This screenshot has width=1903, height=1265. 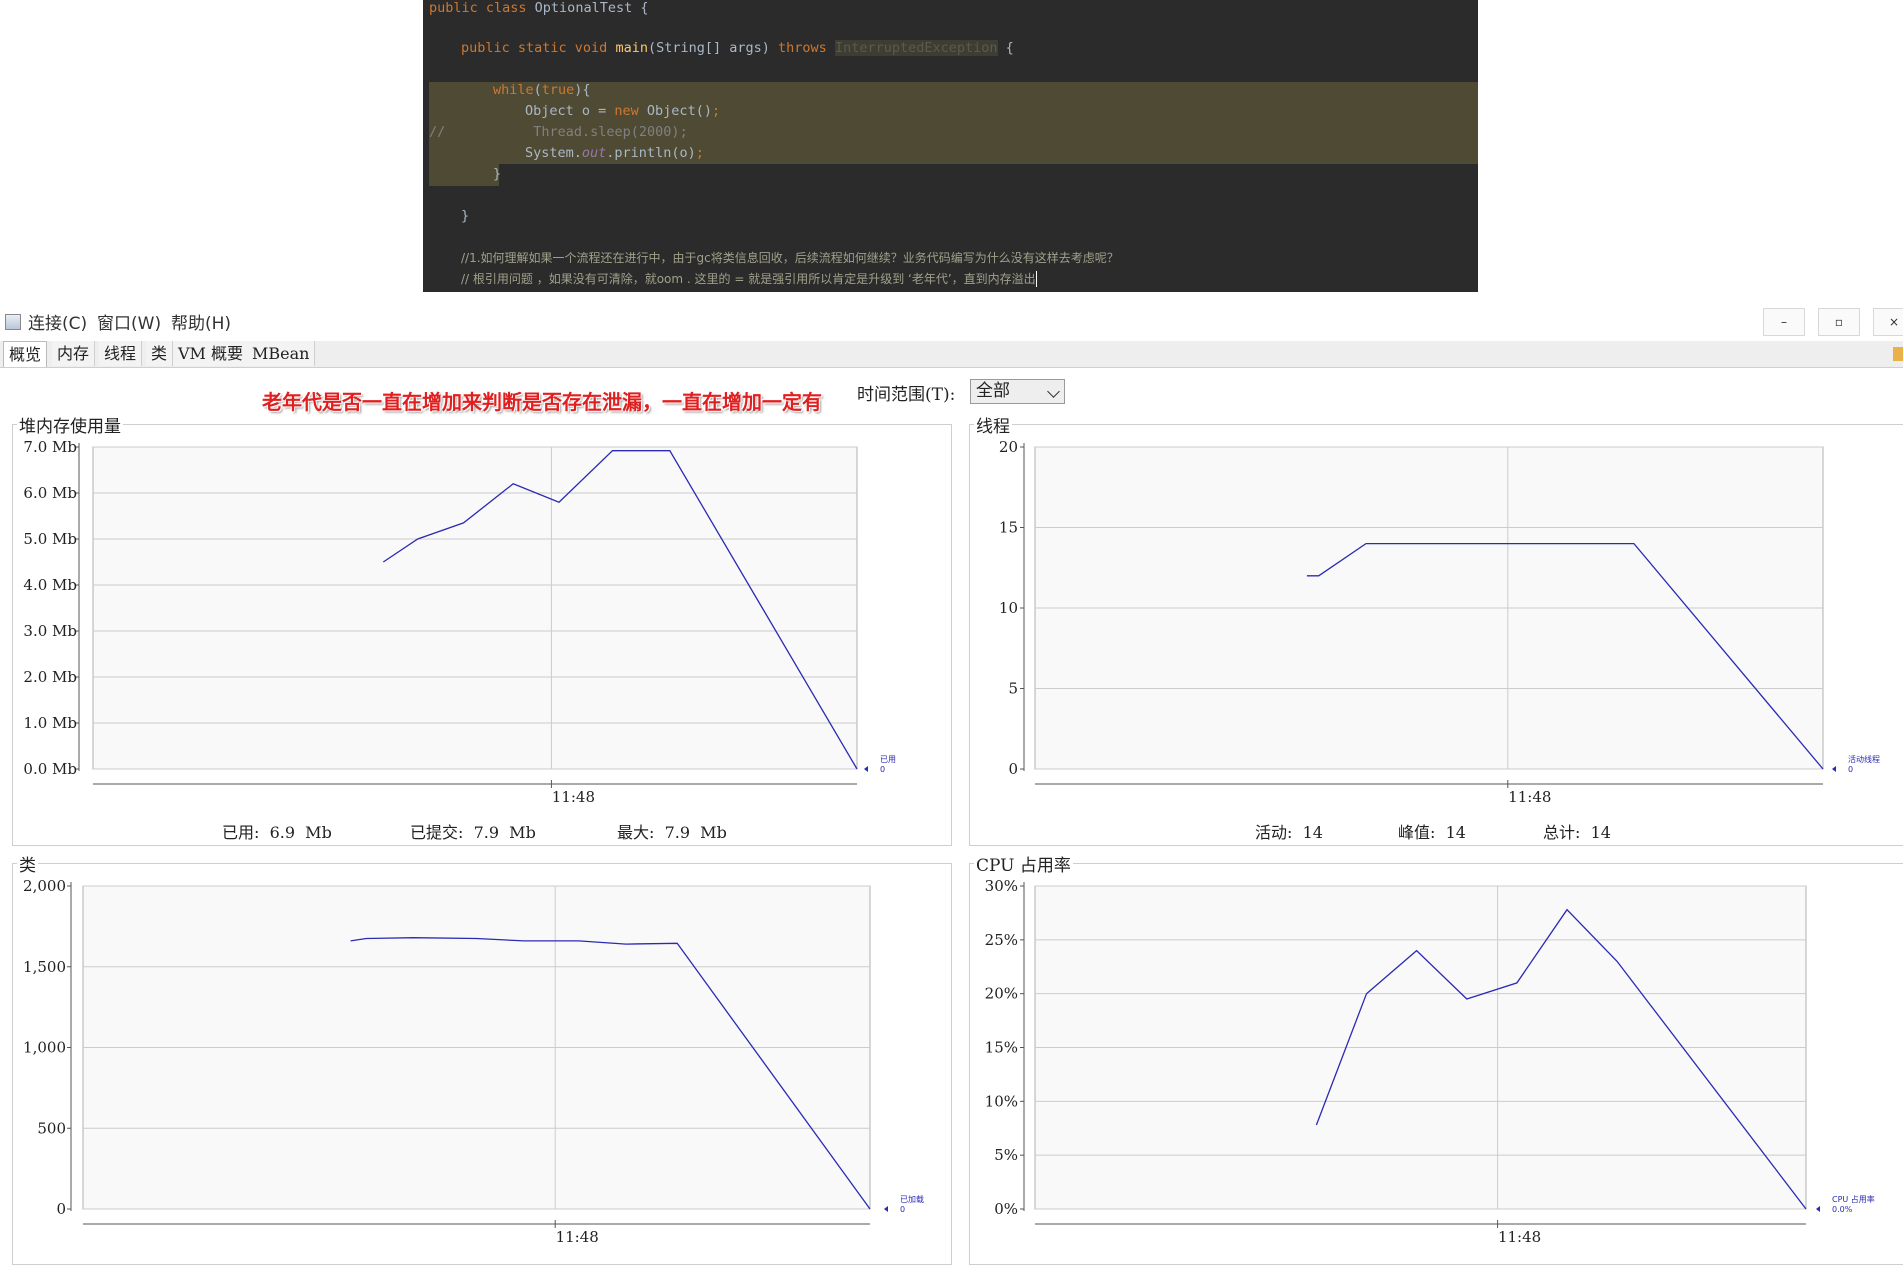 I want to click on code-line-1: public class OptionalTest {, so click(x=539, y=8).